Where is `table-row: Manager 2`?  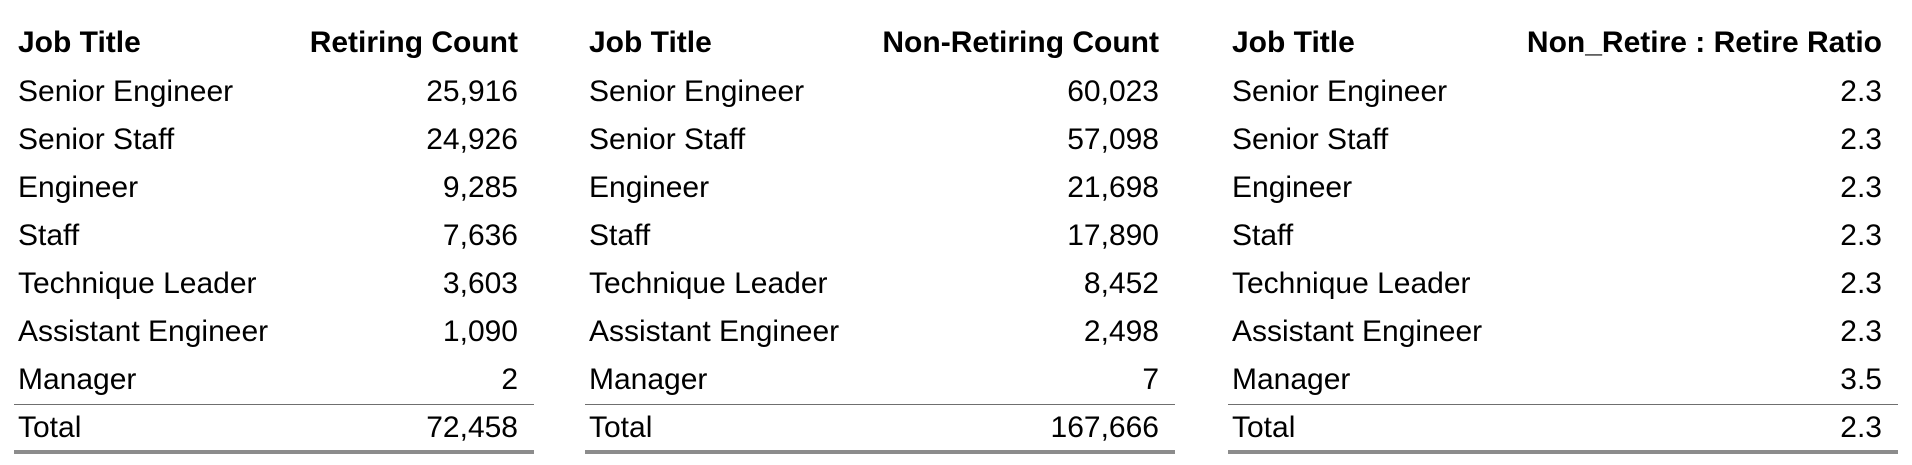 table-row: Manager 2 is located at coordinates (274, 380).